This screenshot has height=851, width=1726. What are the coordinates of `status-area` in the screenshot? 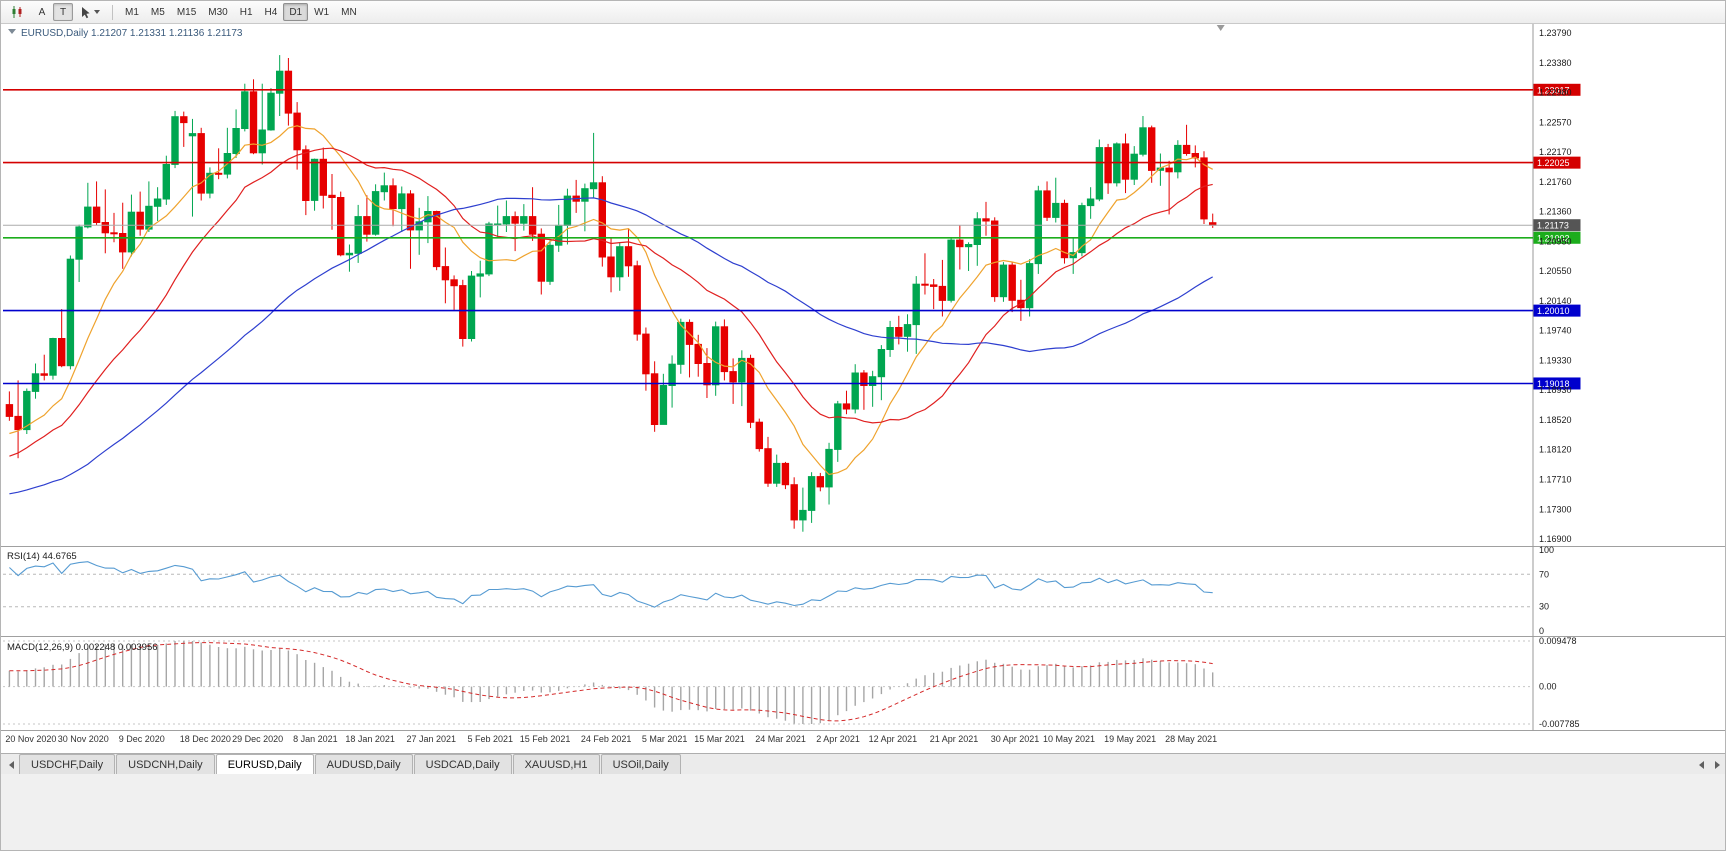 It's located at (863, 812).